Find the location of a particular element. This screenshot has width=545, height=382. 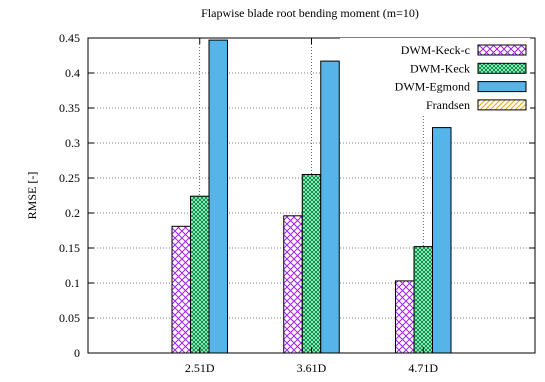

y-axis-label: RMSE [-] is located at coordinates (32, 196).